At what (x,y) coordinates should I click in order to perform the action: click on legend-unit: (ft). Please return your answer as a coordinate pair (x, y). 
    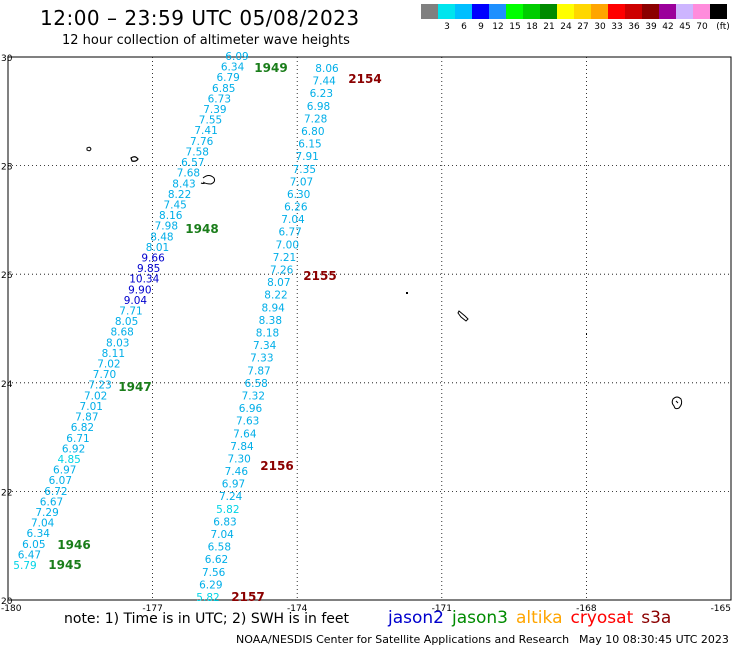
    Looking at the image, I should click on (723, 27).